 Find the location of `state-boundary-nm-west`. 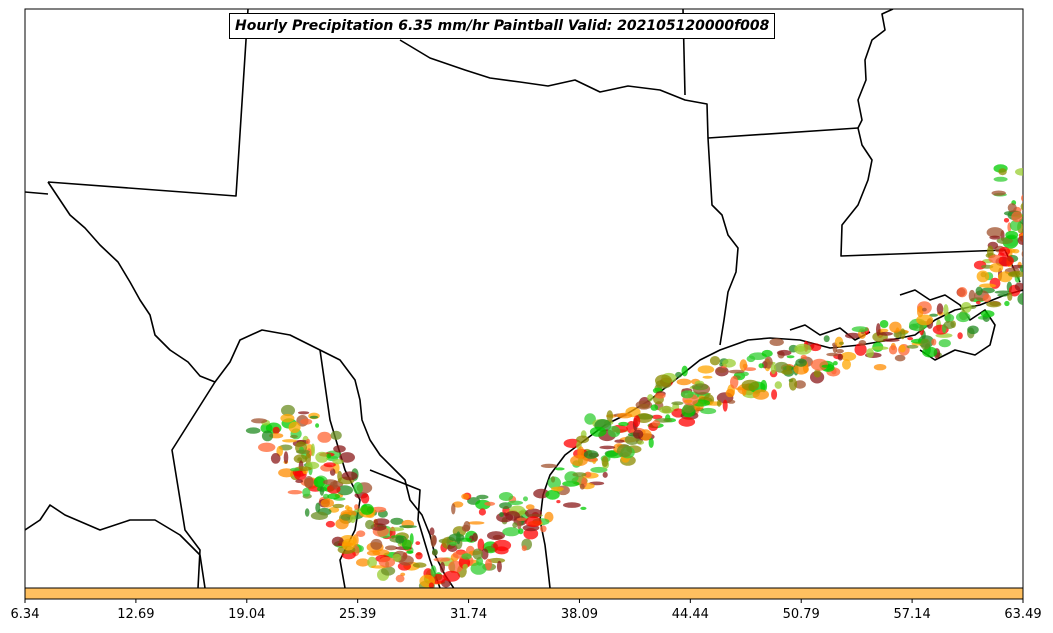

state-boundary-nm-west is located at coordinates (37, 193).